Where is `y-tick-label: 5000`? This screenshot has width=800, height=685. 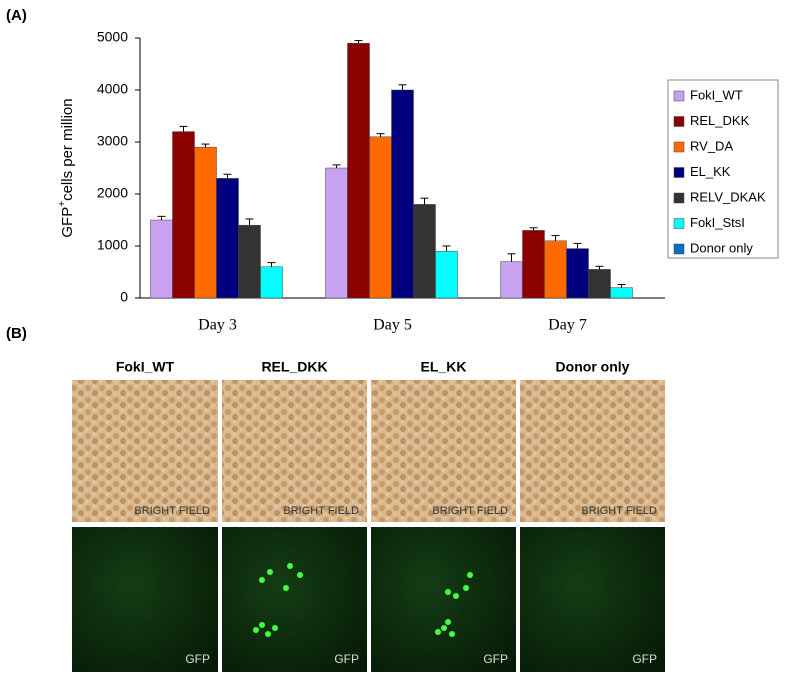
y-tick-label: 5000 is located at coordinates (112, 37).